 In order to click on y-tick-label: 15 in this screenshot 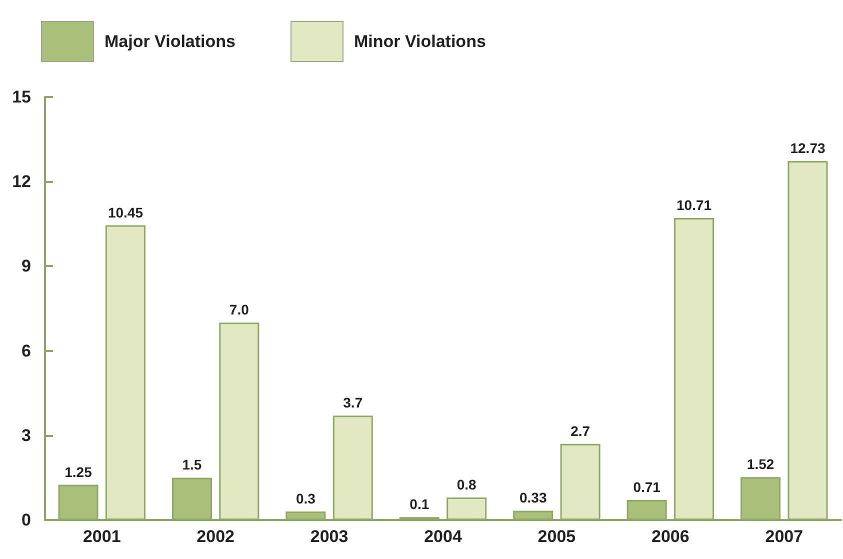, I will do `click(21, 97)`.